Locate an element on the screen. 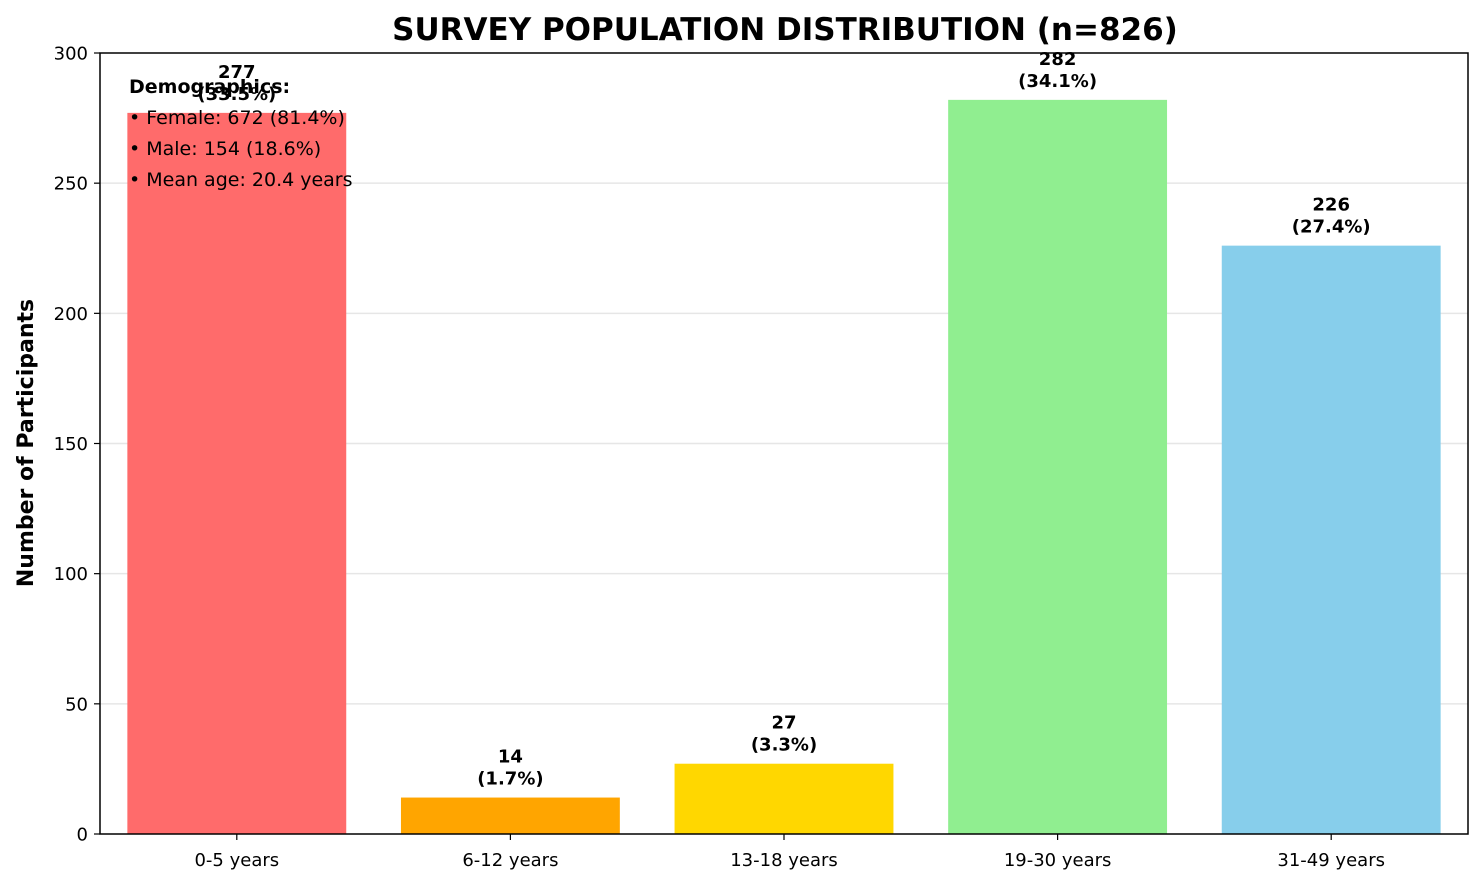 This screenshot has height=884, width=1484. x-tick-label: 19-30 years is located at coordinates (1058, 860).